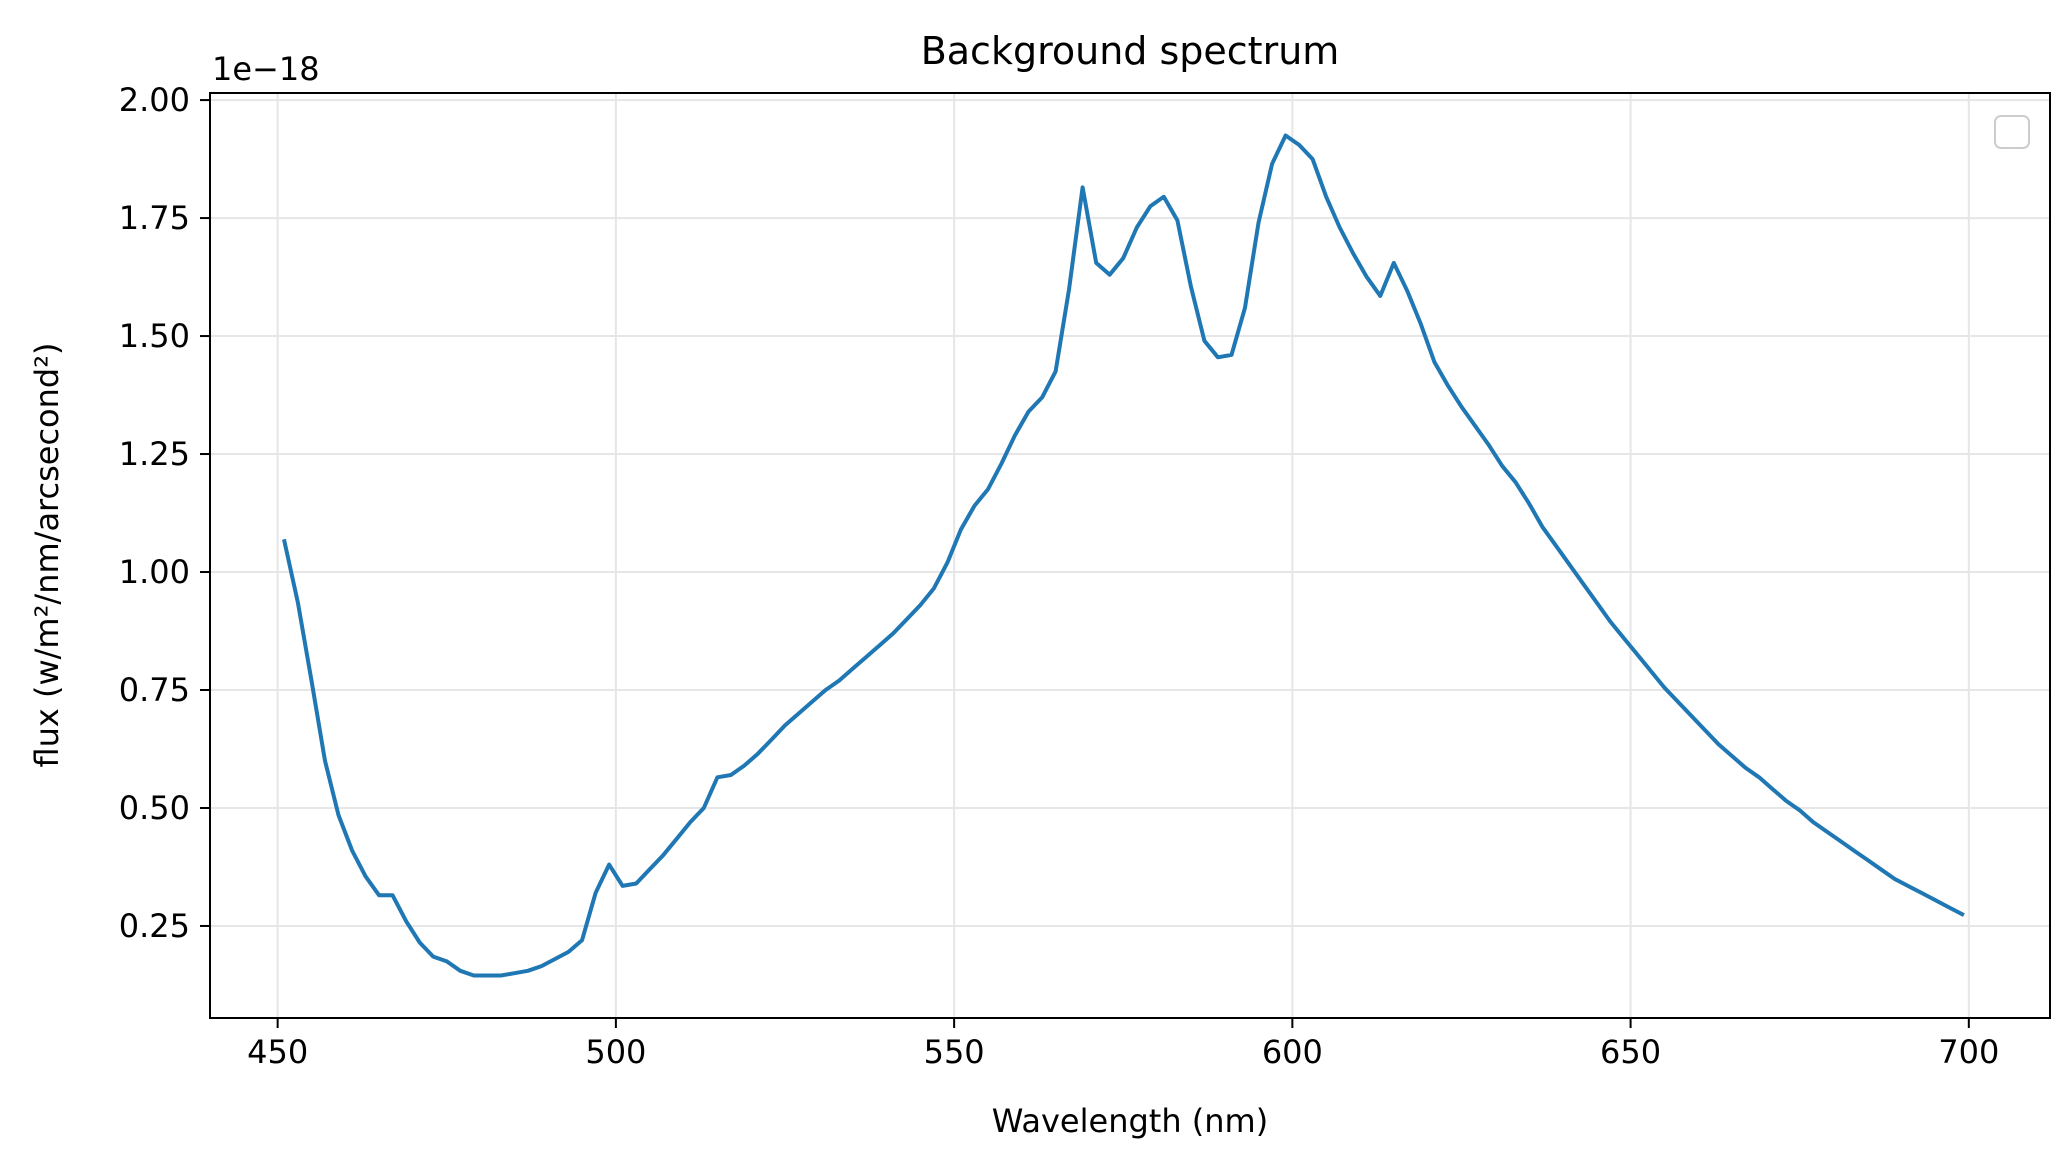 Image resolution: width=2070 pixels, height=1169 pixels. Describe the element at coordinates (1292, 1052) in the screenshot. I see `x-tick-label: 600` at that location.